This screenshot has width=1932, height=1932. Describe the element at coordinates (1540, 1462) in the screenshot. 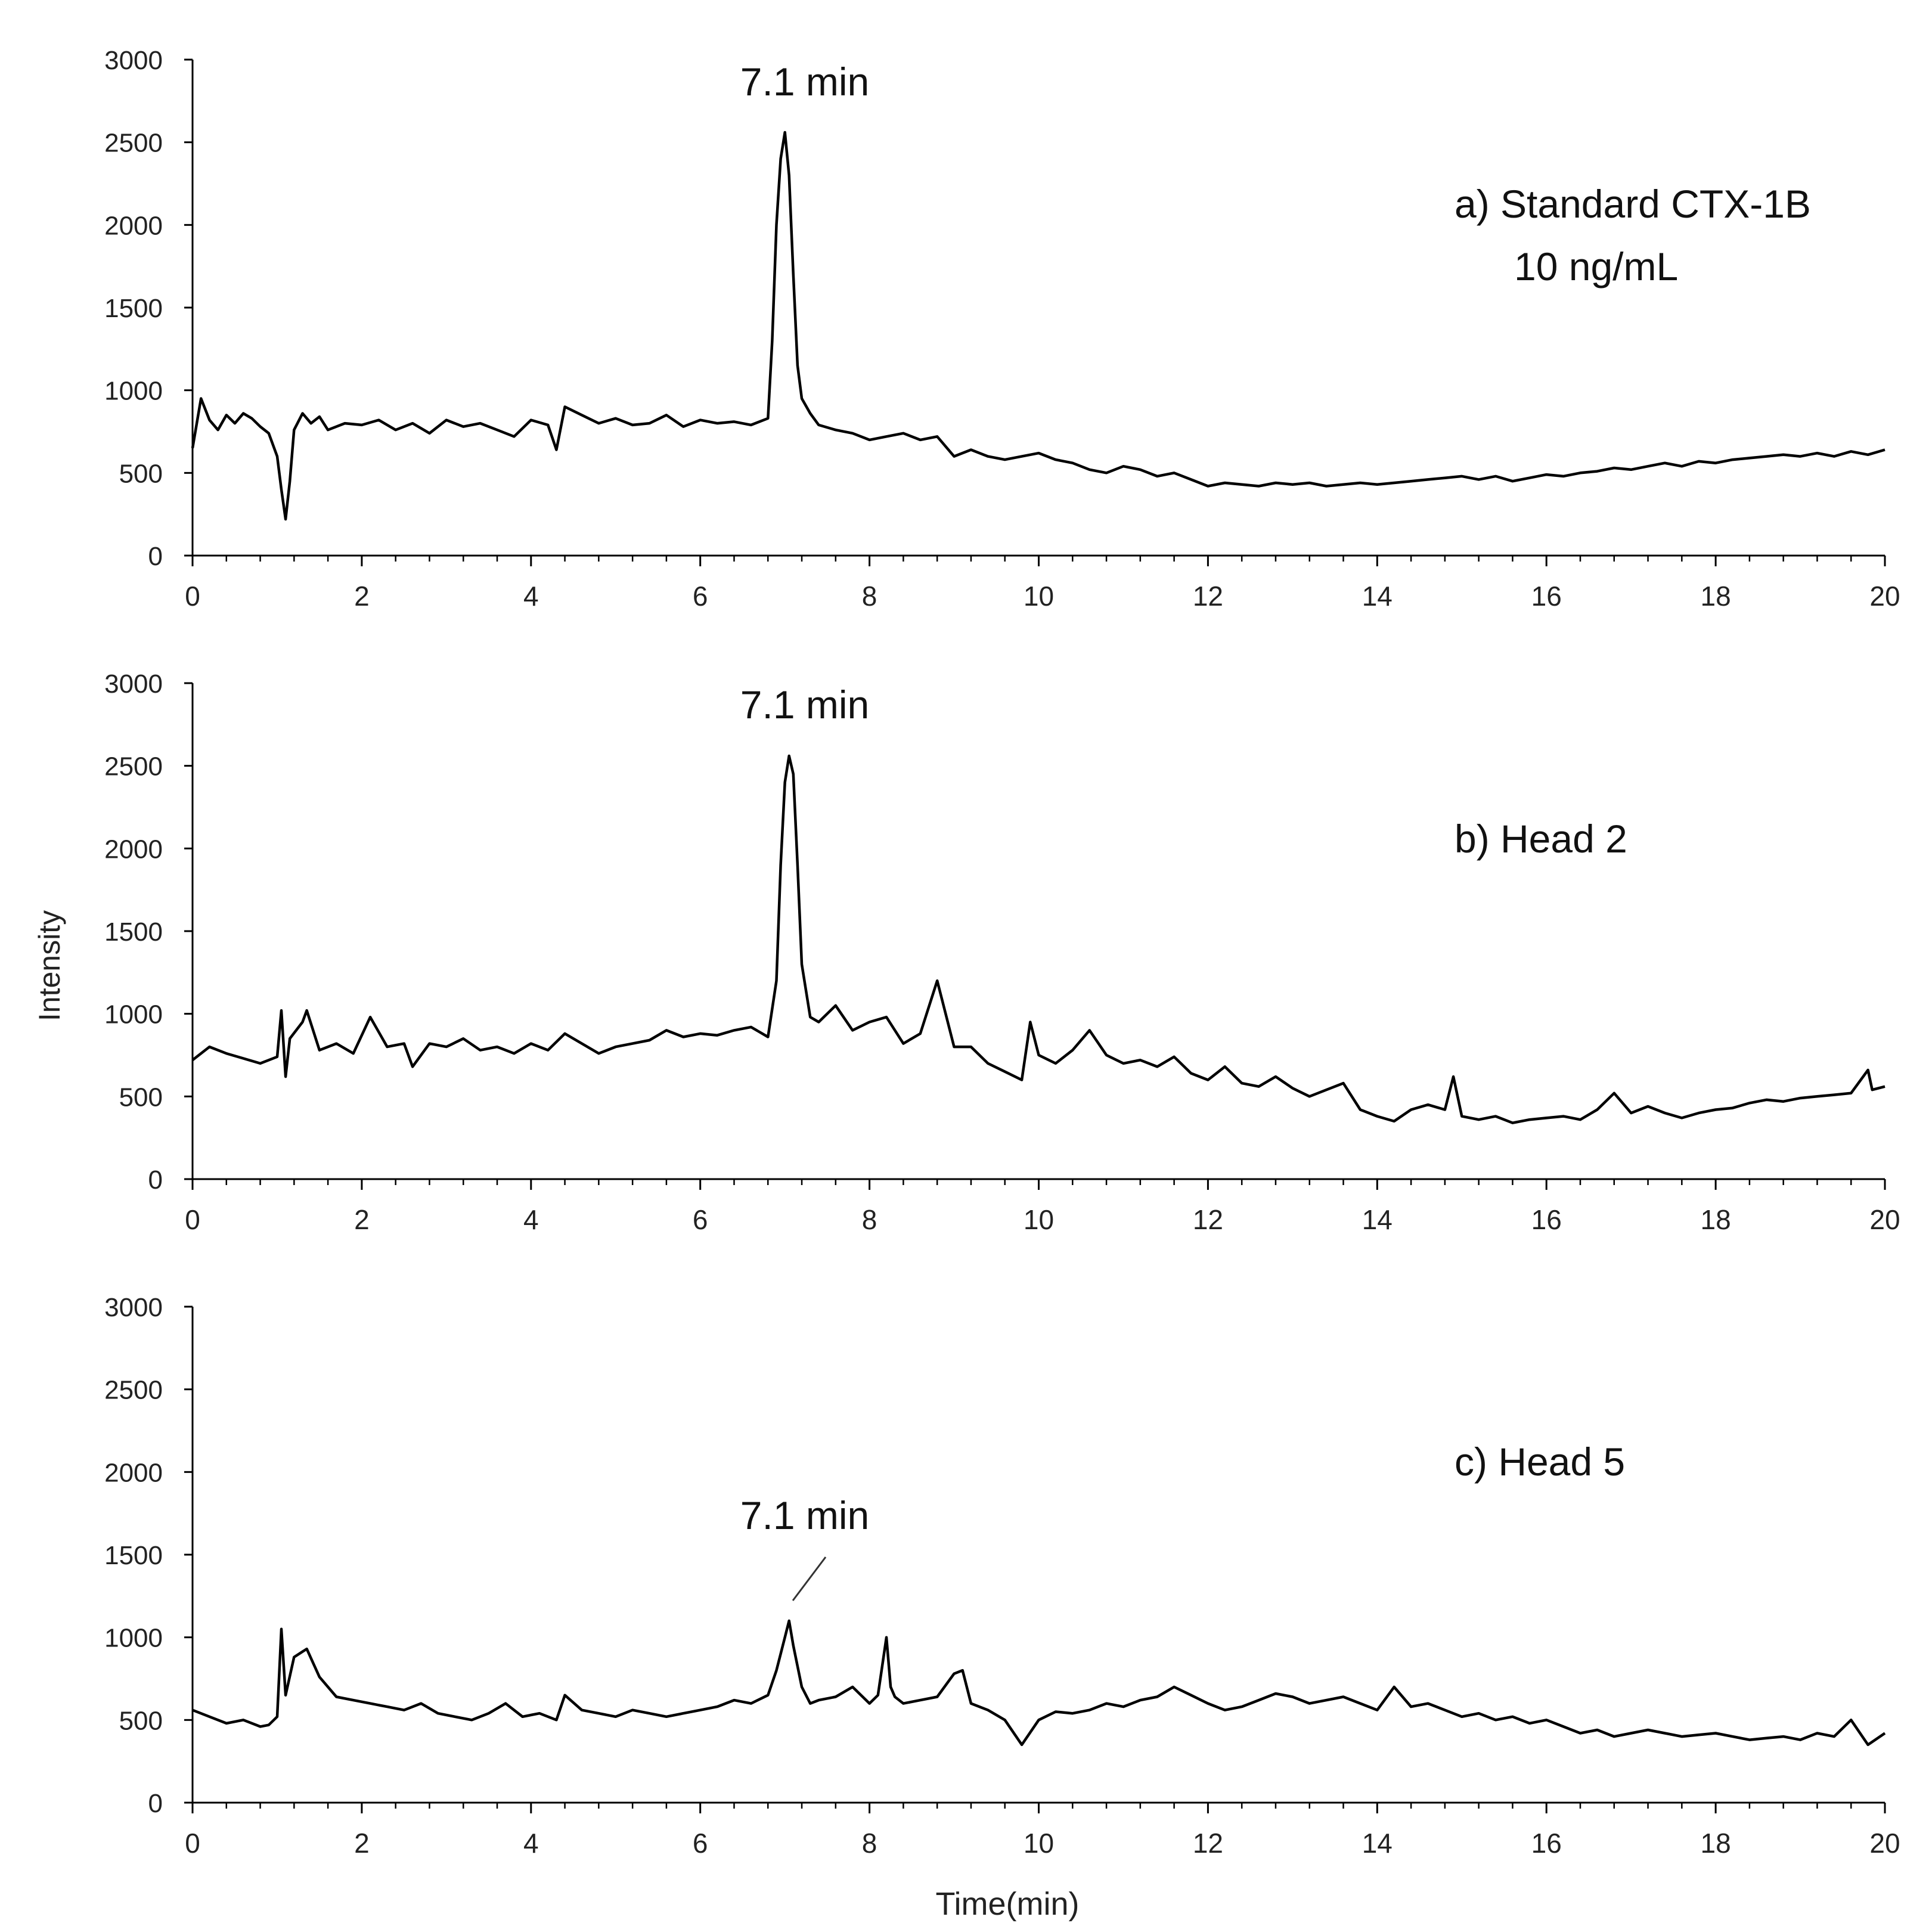

I see `panel-label: c) Head 5` at that location.